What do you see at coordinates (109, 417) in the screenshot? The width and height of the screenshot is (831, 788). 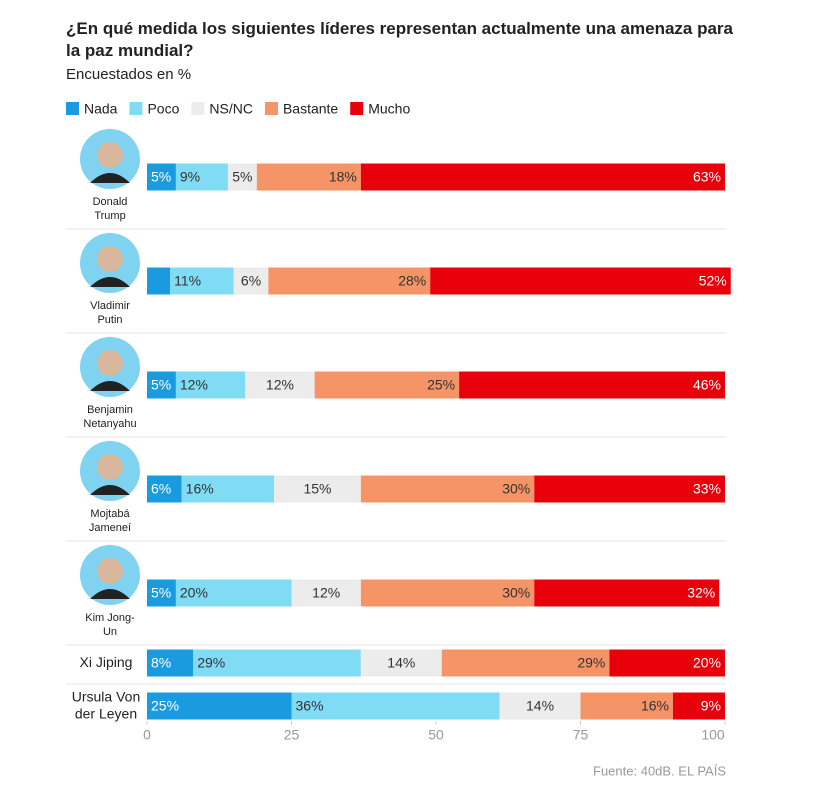 I see `category-label: Benjamin Netanyahu` at bounding box center [109, 417].